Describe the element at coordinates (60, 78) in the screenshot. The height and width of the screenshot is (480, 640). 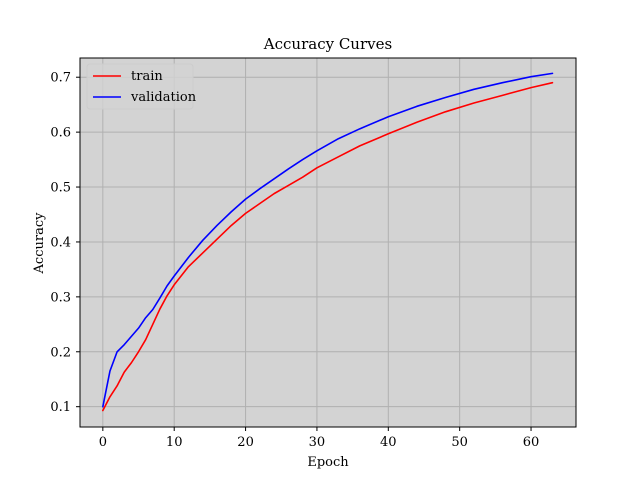
I see `y-tick-label: 0.7` at that location.